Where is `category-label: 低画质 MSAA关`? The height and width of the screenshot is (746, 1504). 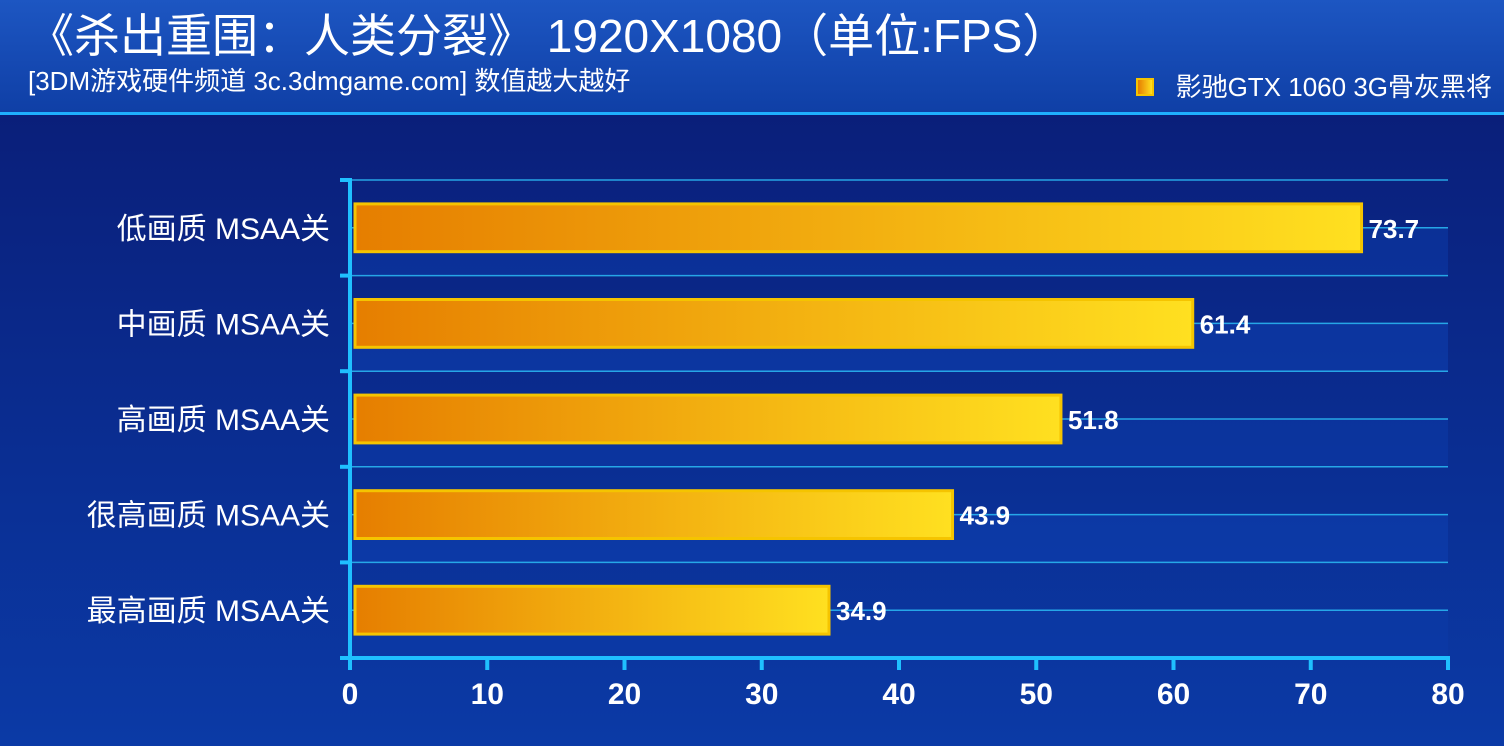 category-label: 低画质 MSAA关 is located at coordinates (223, 229).